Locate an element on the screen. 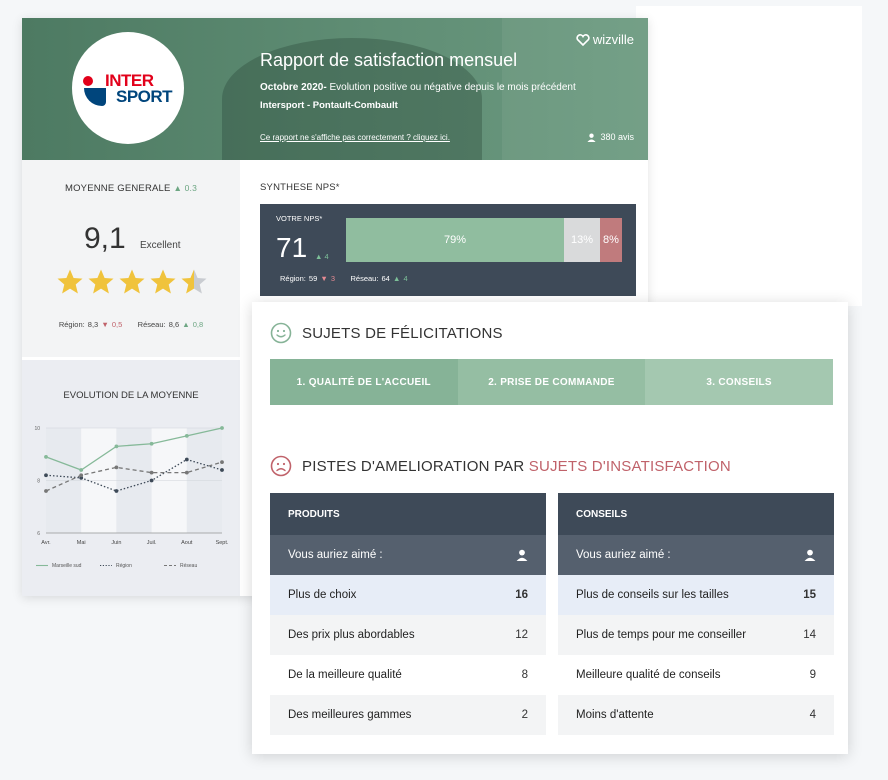  average-title: MOYENNE GENERALE ▲ 0.3 is located at coordinates (131, 188).